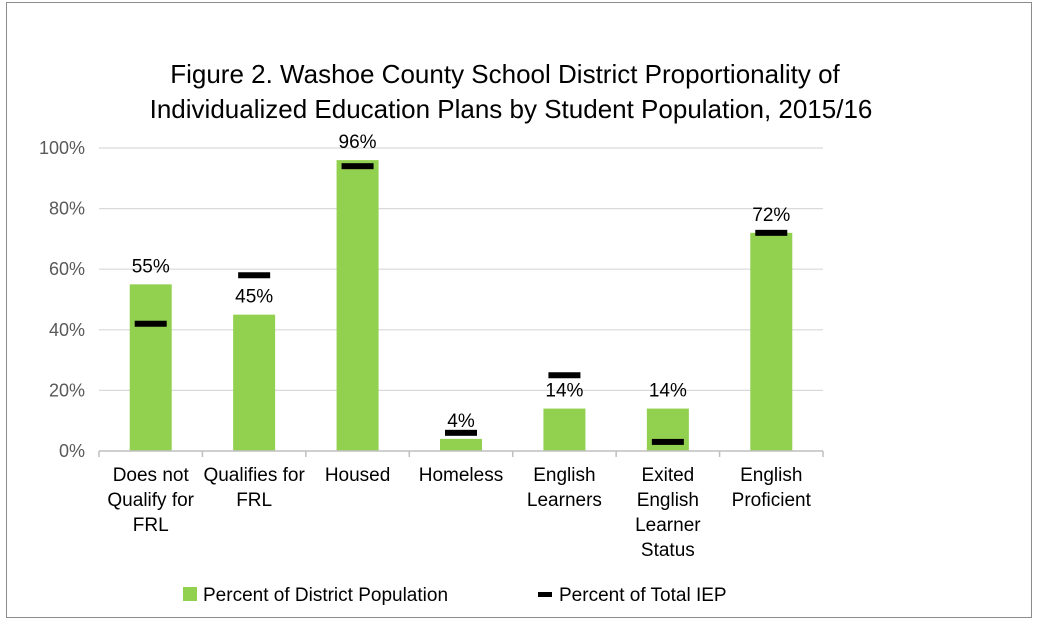 Image resolution: width=1040 pixels, height=624 pixels. What do you see at coordinates (67, 330) in the screenshot?
I see `y-tick-label: 40%` at bounding box center [67, 330].